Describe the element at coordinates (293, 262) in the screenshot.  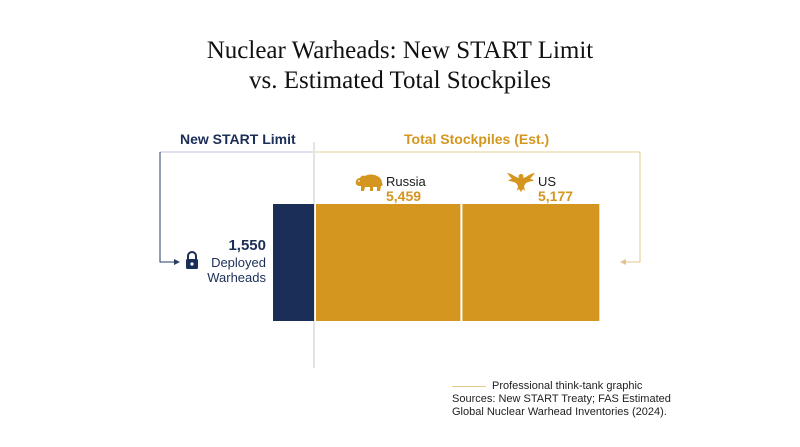
I see `limit-bar` at that location.